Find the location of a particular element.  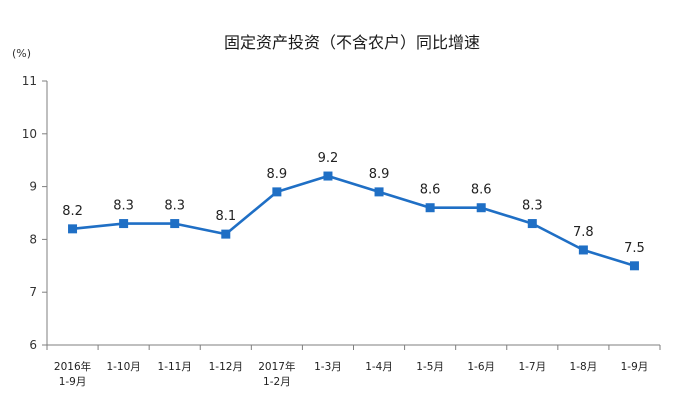

y-tick-label: 8 is located at coordinates (33, 239).